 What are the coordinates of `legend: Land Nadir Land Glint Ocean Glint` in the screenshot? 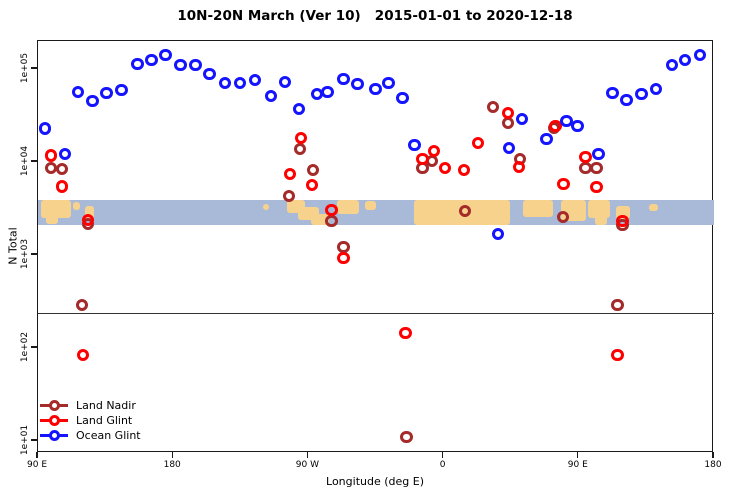 It's located at (90, 420).